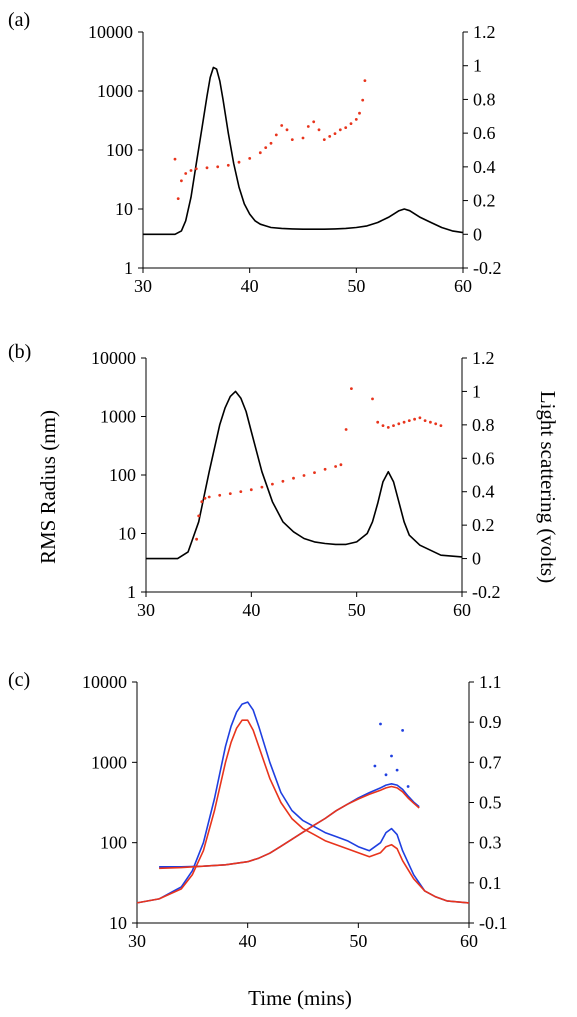 The height and width of the screenshot is (1017, 577). I want to click on panel-label: (b), so click(19, 352).